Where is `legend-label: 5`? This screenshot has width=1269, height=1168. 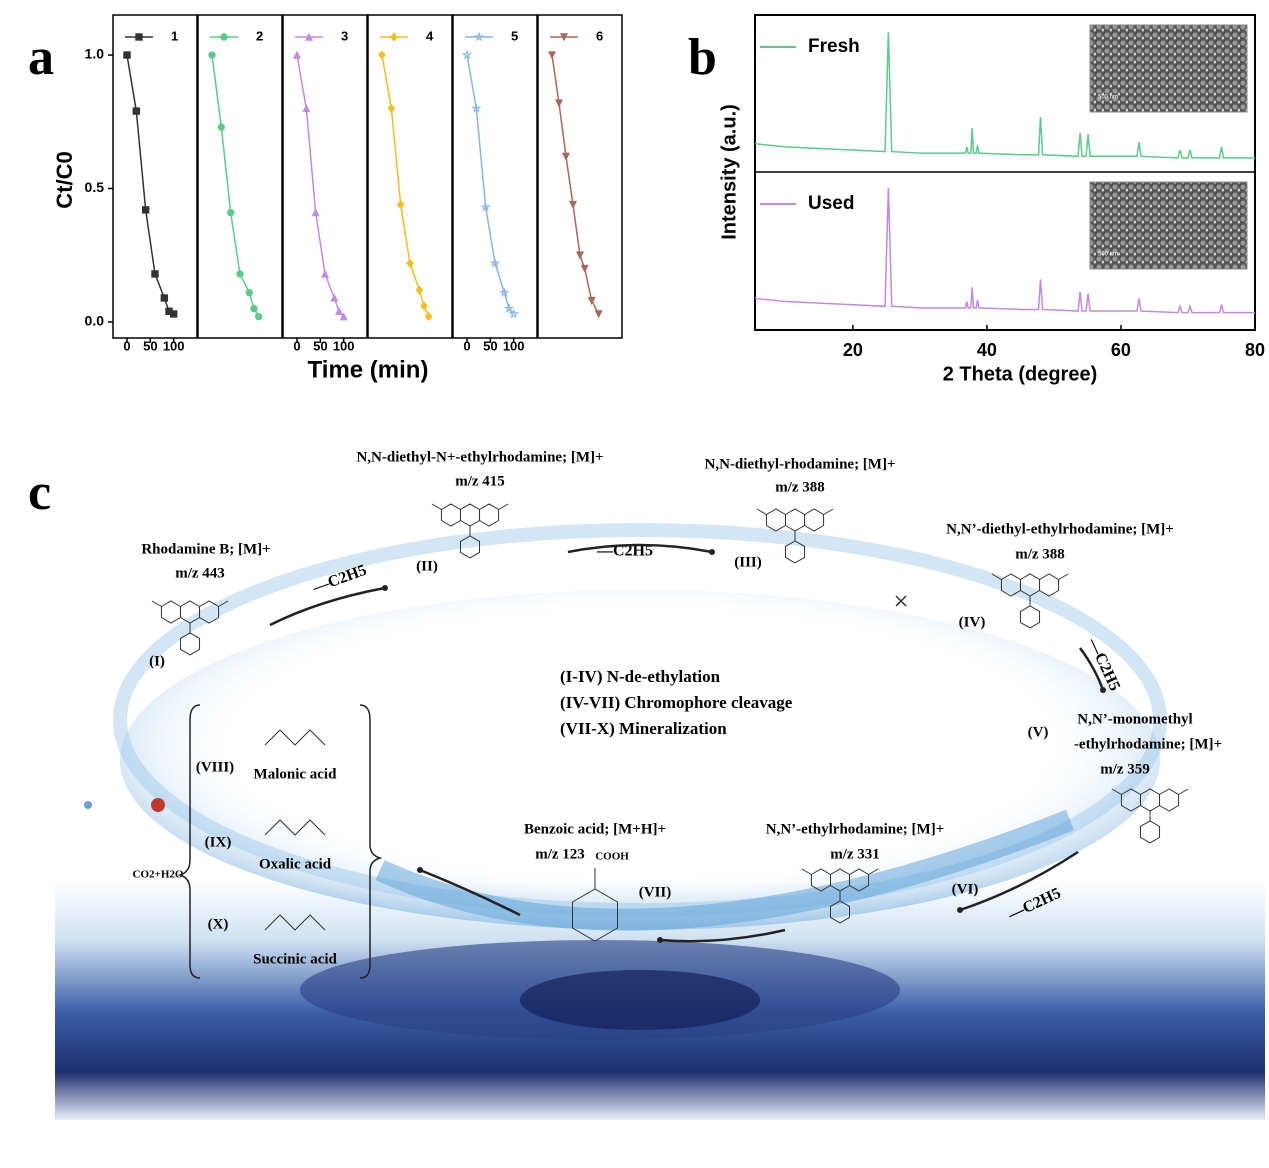
legend-label: 5 is located at coordinates (514, 35).